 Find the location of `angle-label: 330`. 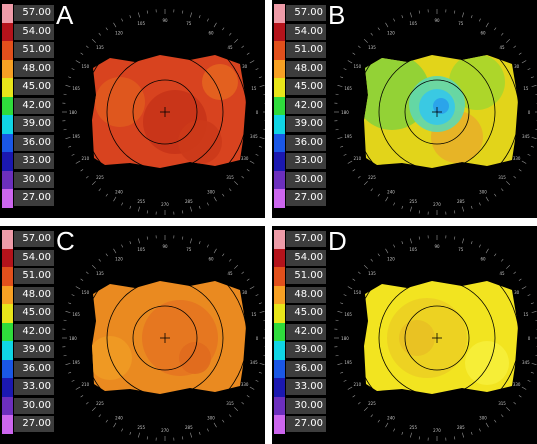

angle-label: 330 is located at coordinates (517, 384).